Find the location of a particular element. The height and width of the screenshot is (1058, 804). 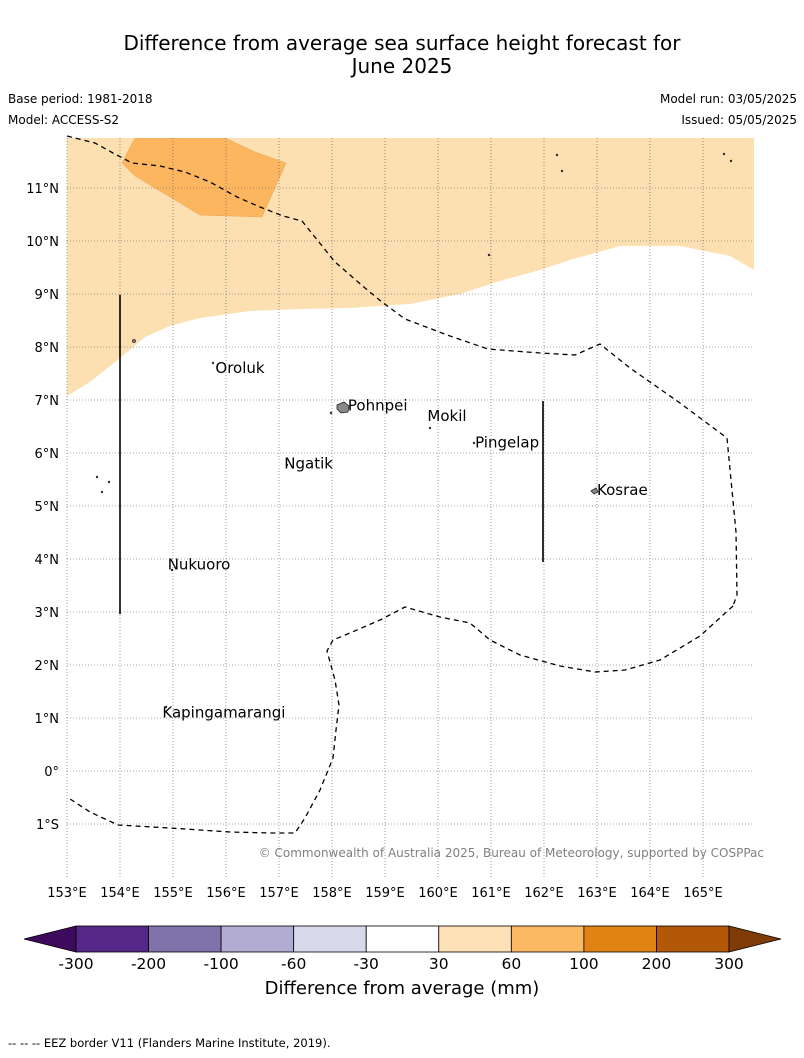

kosrae-island is located at coordinates (594, 491).